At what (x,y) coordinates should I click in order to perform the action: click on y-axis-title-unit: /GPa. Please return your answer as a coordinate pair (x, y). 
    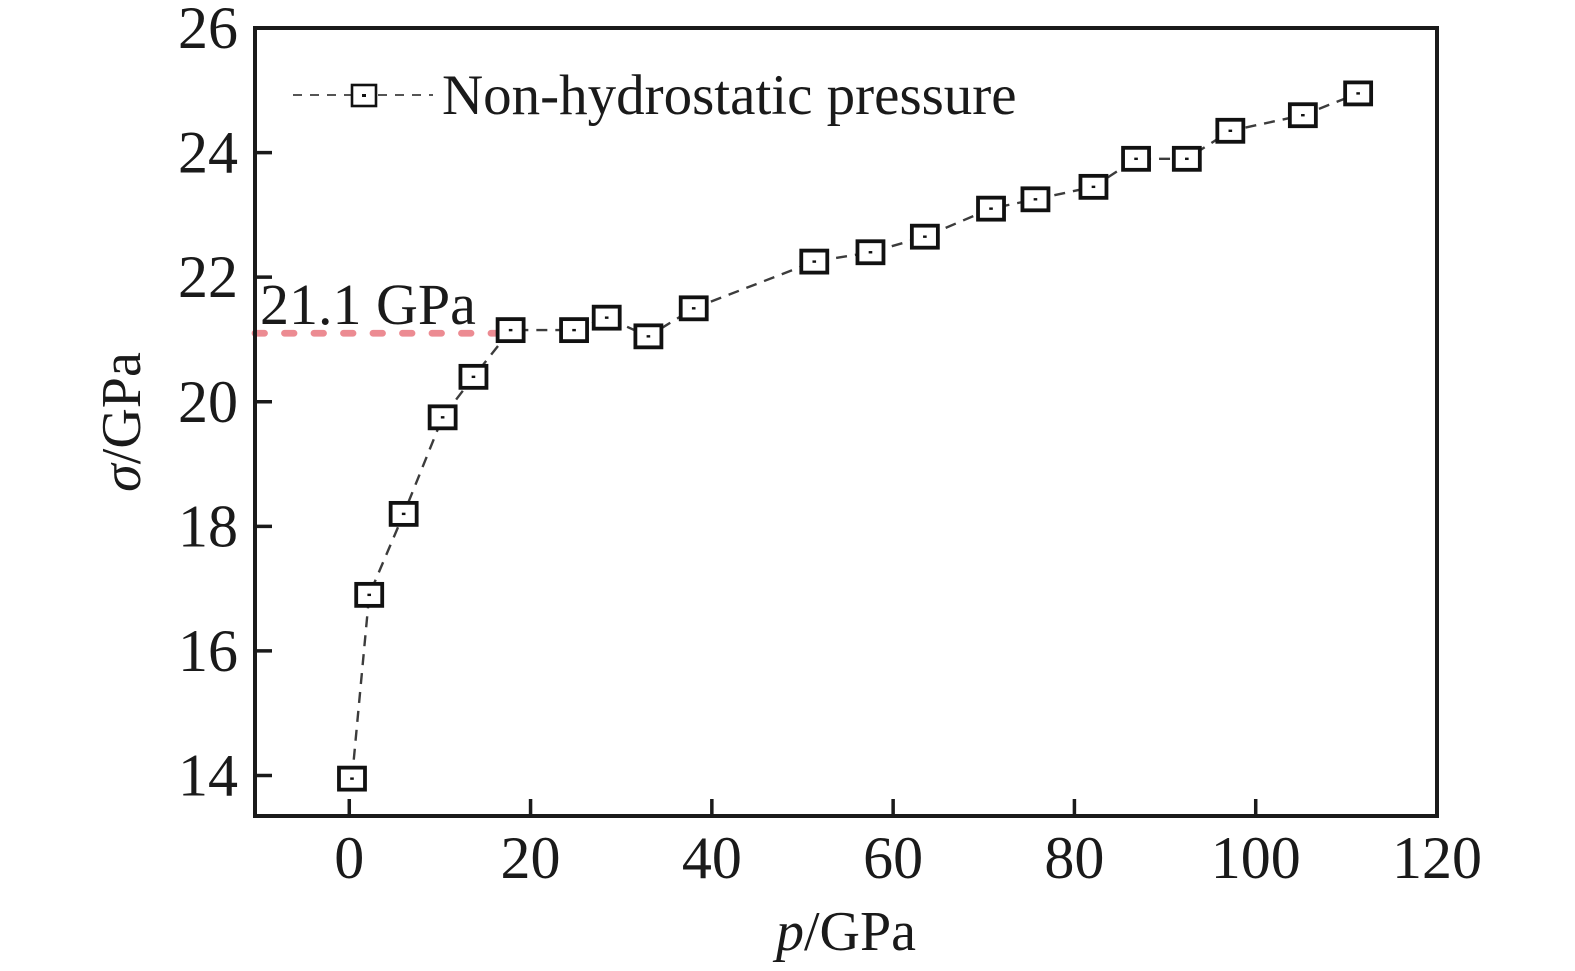
    Looking at the image, I should click on (122, 408).